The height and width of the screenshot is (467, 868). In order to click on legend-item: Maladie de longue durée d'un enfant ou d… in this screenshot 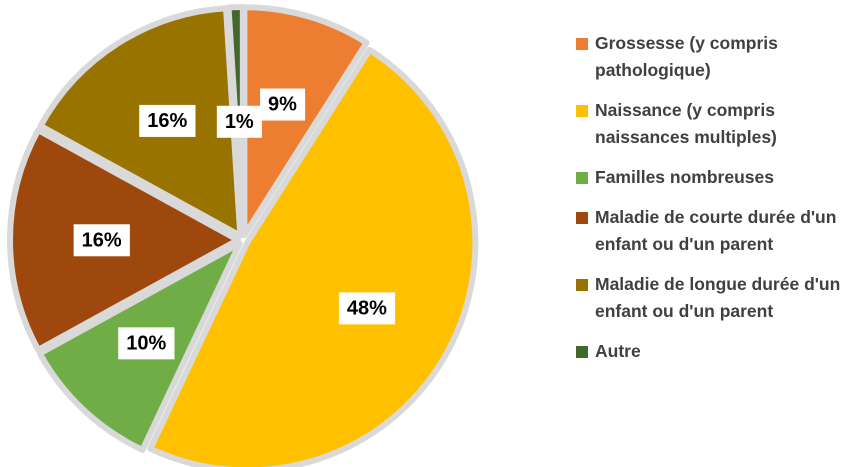, I will do `click(719, 298)`.